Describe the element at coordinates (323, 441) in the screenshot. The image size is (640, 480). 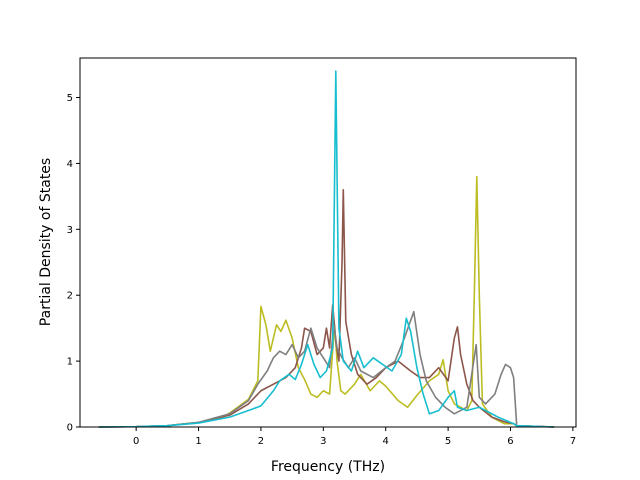
I see `x-tick-label: 3` at that location.